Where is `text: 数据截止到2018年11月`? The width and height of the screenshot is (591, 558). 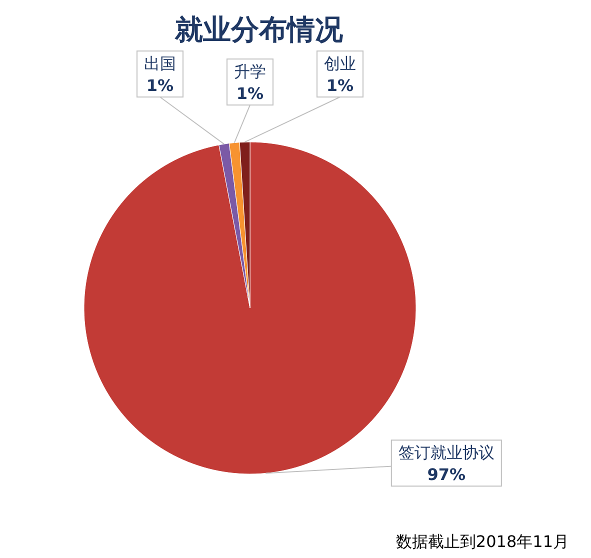
text: 数据截止到2018年11月 is located at coordinates (482, 541).